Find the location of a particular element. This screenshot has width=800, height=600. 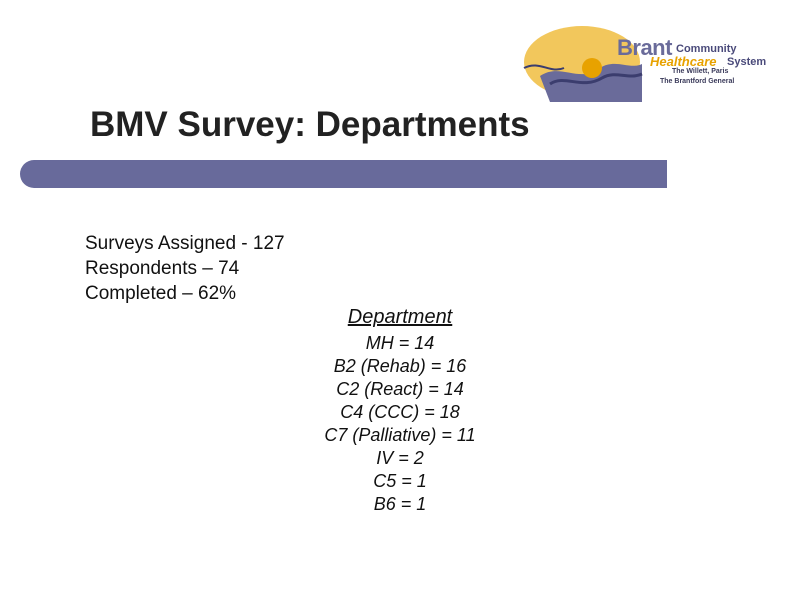

title-underline-bar is located at coordinates (343, 174).